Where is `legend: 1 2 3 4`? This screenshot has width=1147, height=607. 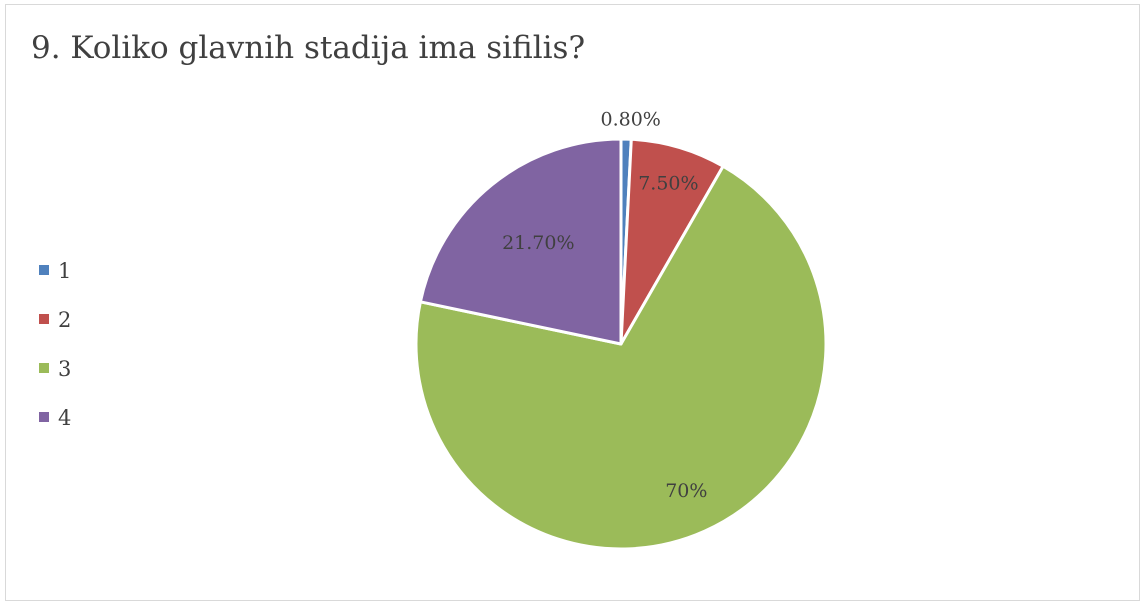 legend: 1 2 3 4 is located at coordinates (55, 344).